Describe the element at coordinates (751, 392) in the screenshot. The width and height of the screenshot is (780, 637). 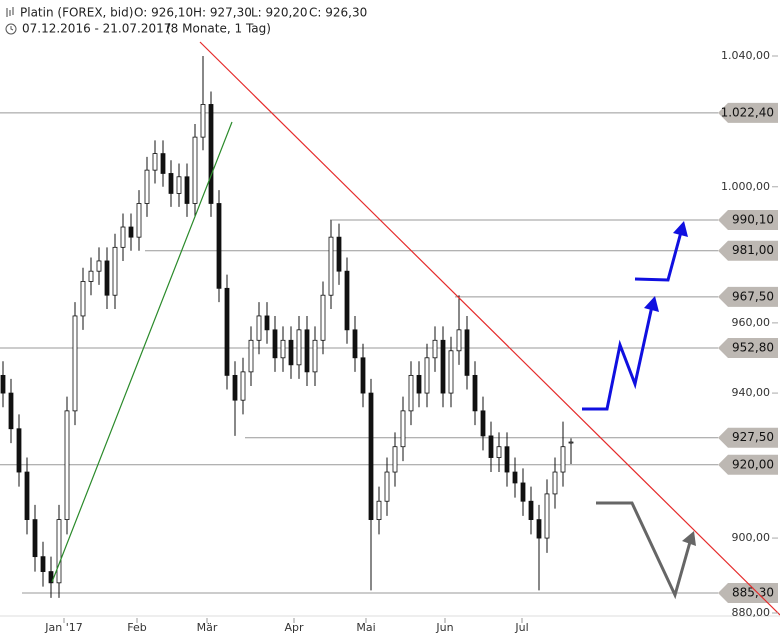
I see `y-tick-label: 940,00` at that location.